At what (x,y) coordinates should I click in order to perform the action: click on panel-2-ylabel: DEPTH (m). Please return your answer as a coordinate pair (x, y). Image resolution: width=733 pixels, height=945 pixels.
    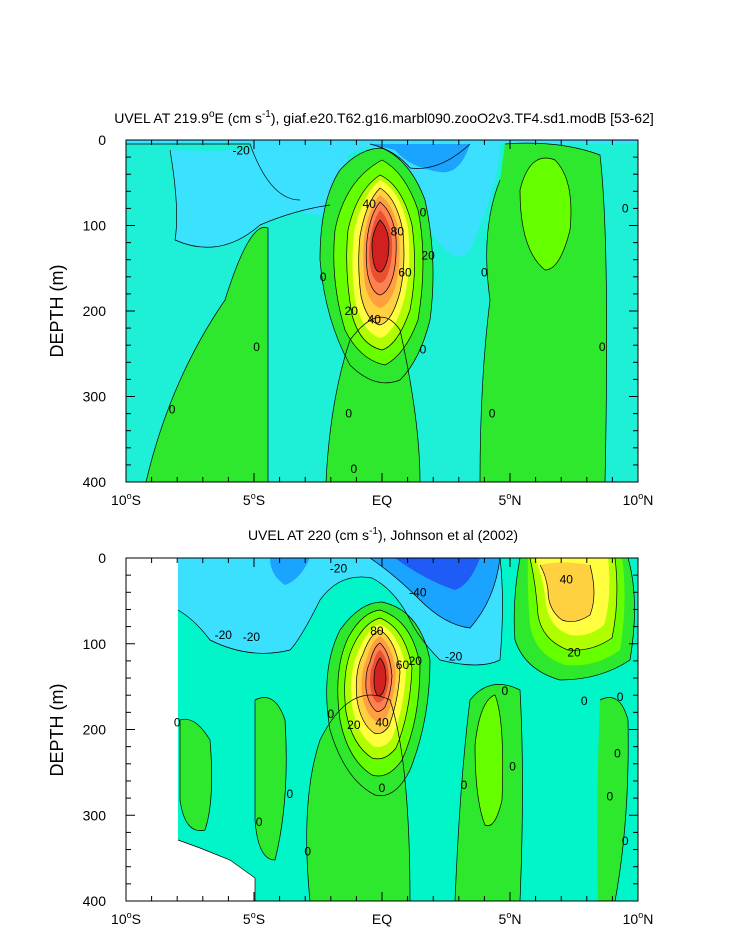
    Looking at the image, I should click on (57, 730).